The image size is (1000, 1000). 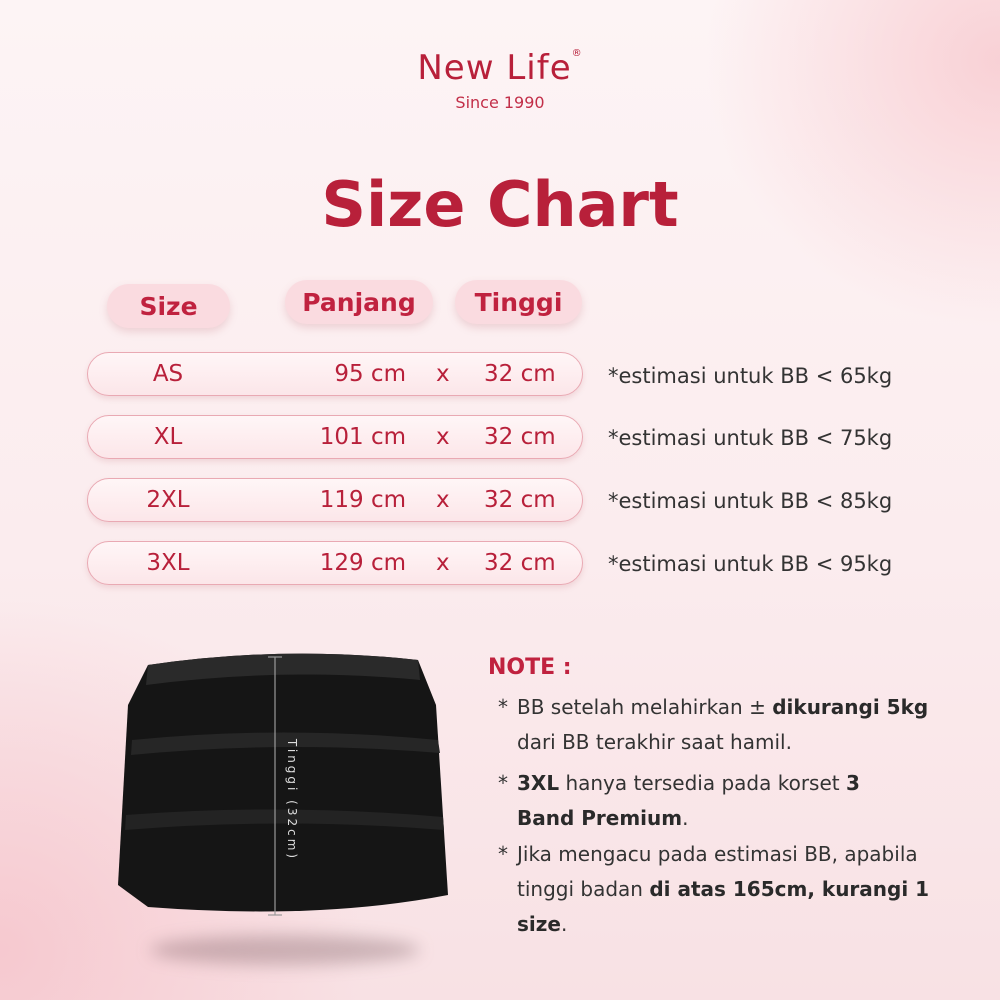 What do you see at coordinates (168, 500) in the screenshot?
I see `size-cell: 2XL` at bounding box center [168, 500].